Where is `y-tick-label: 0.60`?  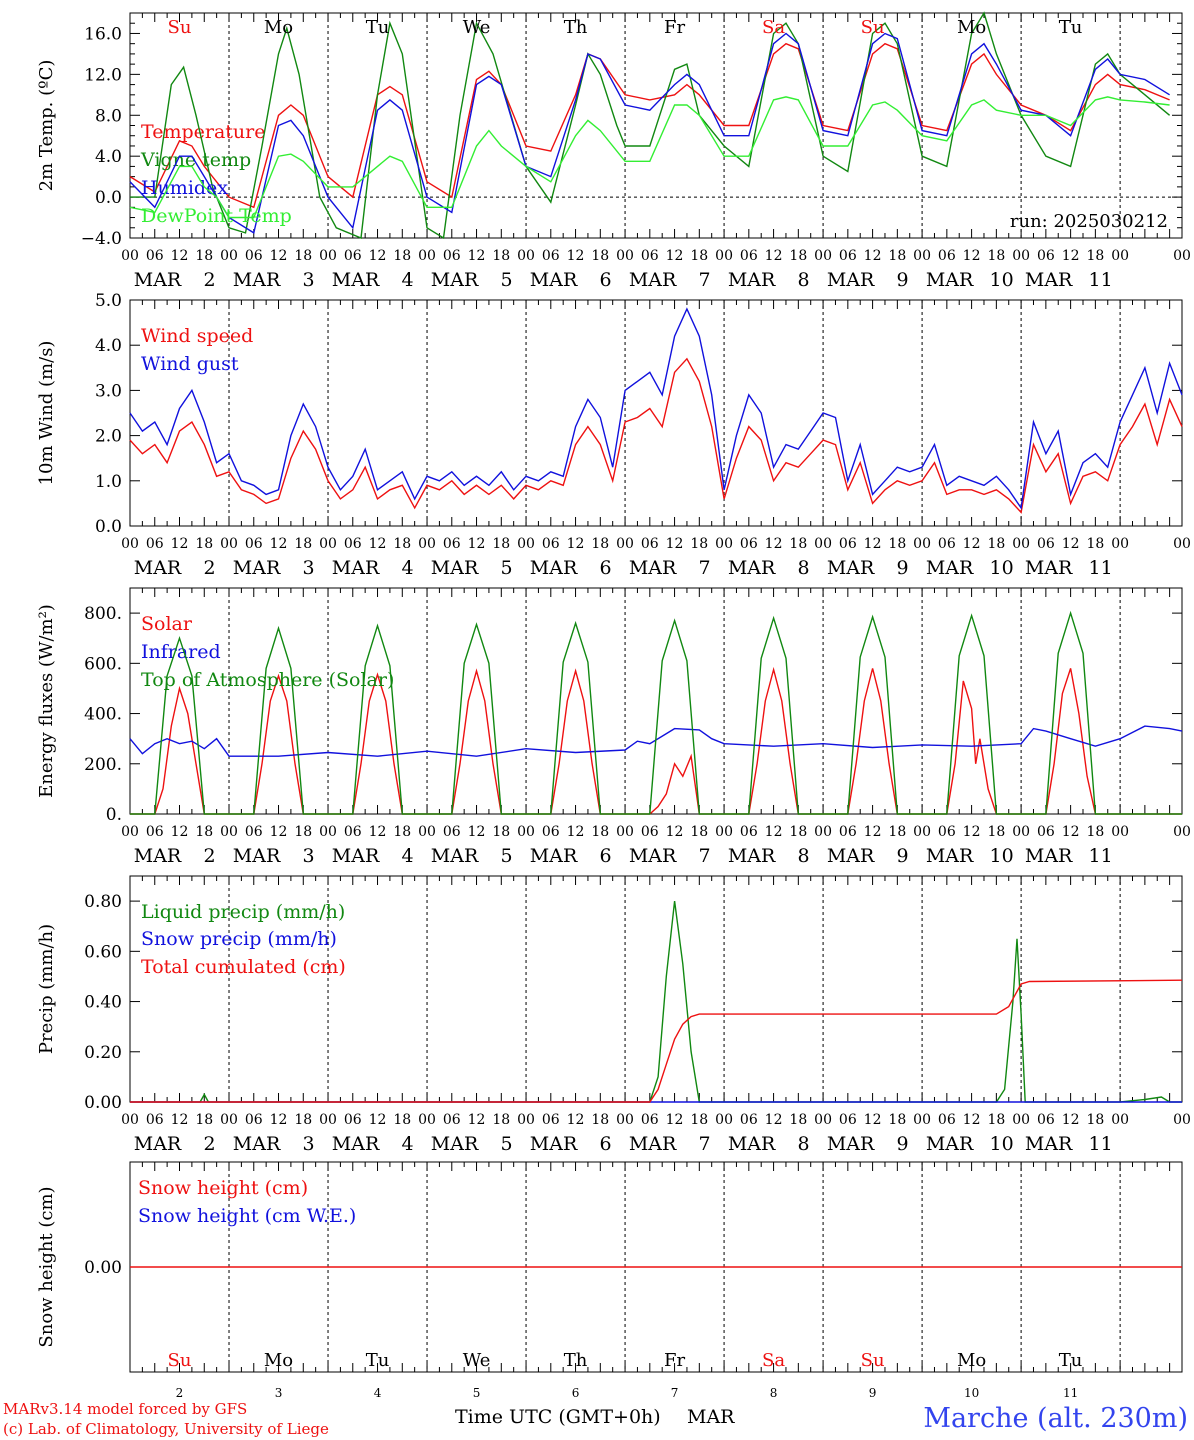
y-tick-label: 0.60 is located at coordinates (103, 952).